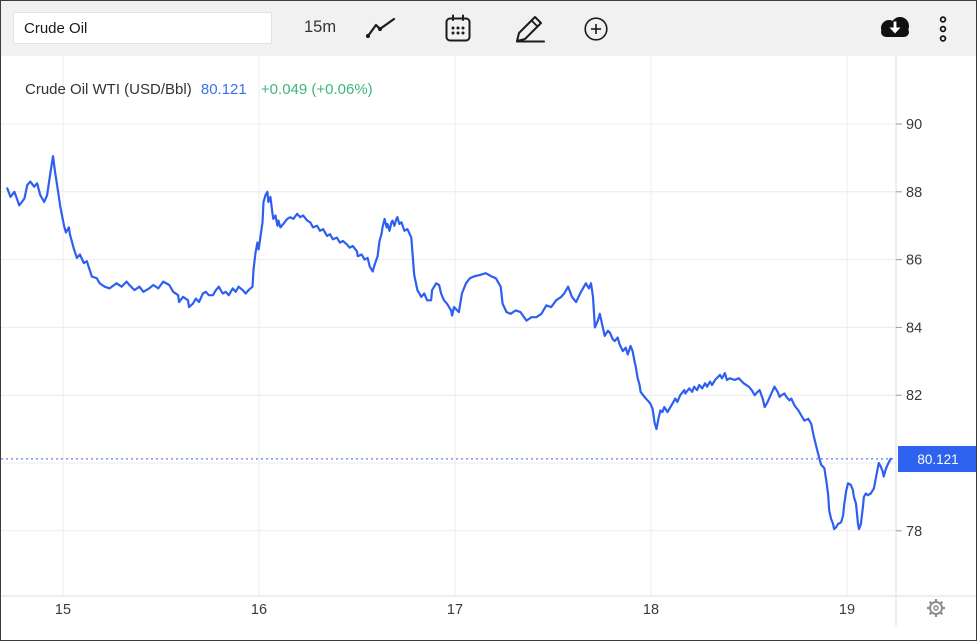 This screenshot has height=641, width=977. I want to click on calendar-icon, so click(458, 28).